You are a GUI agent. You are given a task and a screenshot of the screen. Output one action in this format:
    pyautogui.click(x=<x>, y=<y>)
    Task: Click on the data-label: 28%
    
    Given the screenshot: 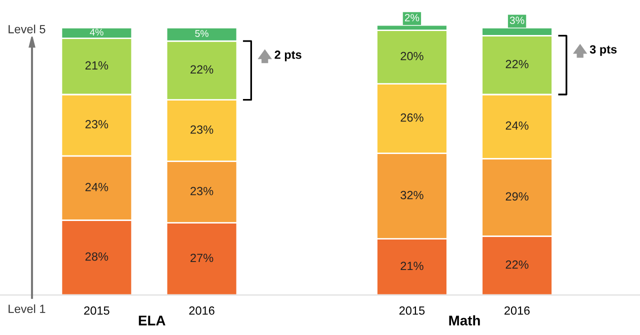 What is the action you would take?
    pyautogui.click(x=96, y=256)
    